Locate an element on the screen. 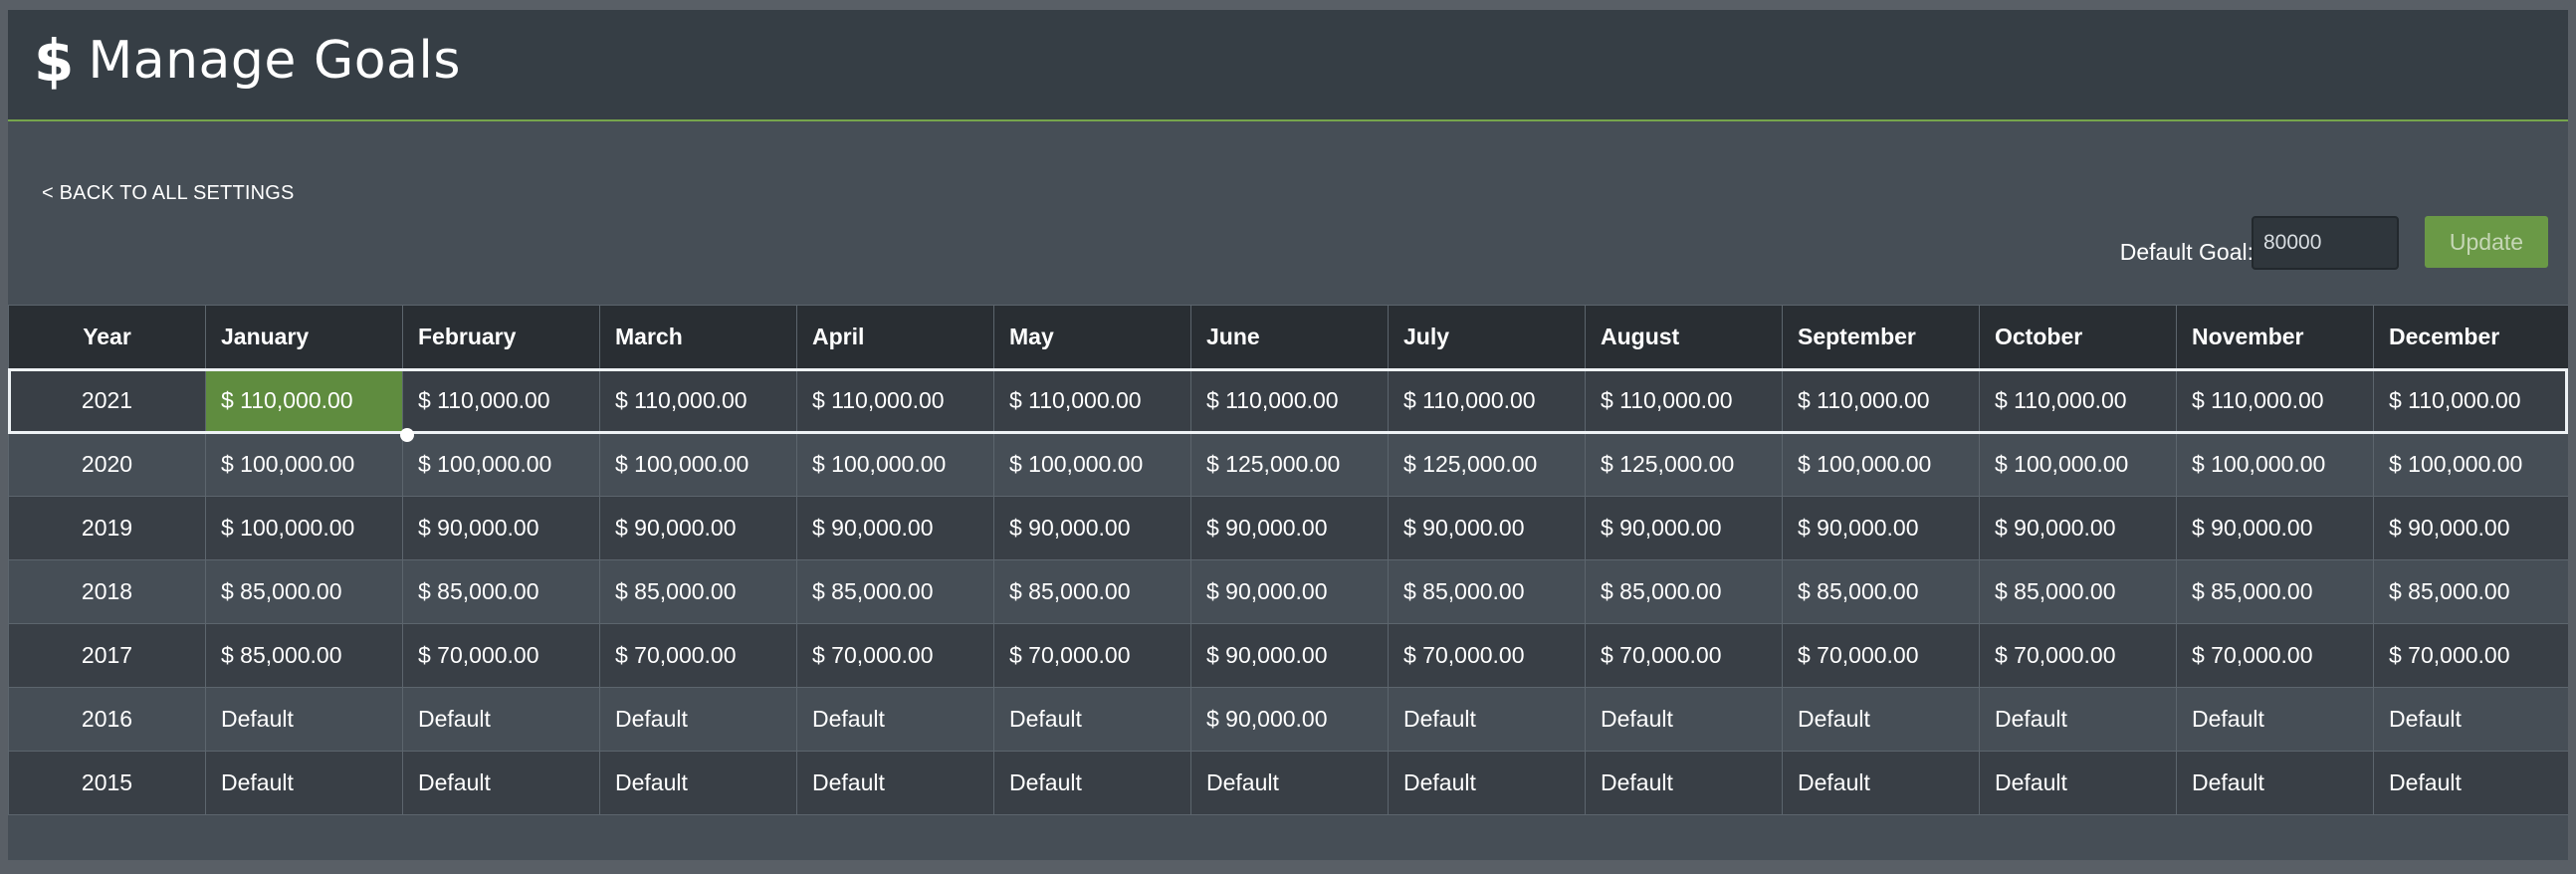 The height and width of the screenshot is (874, 2576). goal-cell-march: $ 110,000.00 is located at coordinates (698, 400).